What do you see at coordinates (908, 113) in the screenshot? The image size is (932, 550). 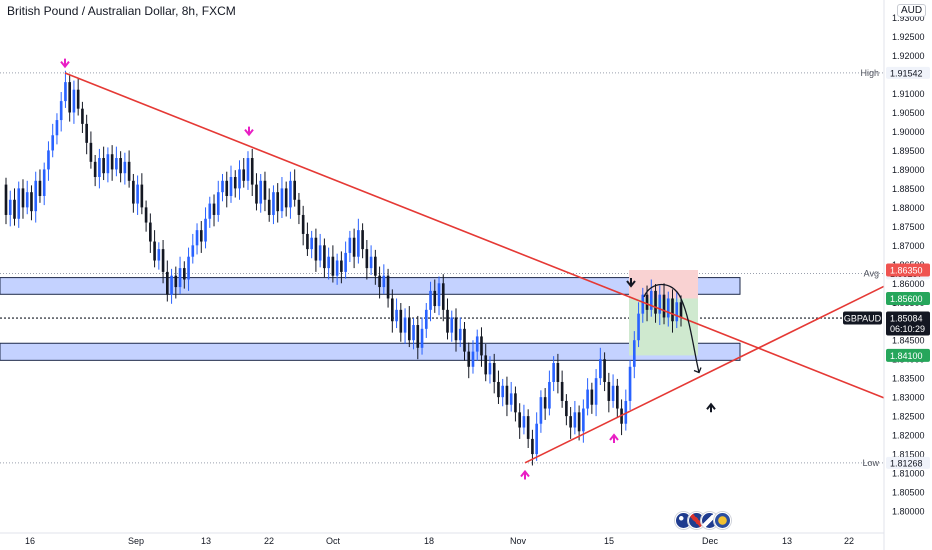 I see `y-tick-label: 1.90500` at bounding box center [908, 113].